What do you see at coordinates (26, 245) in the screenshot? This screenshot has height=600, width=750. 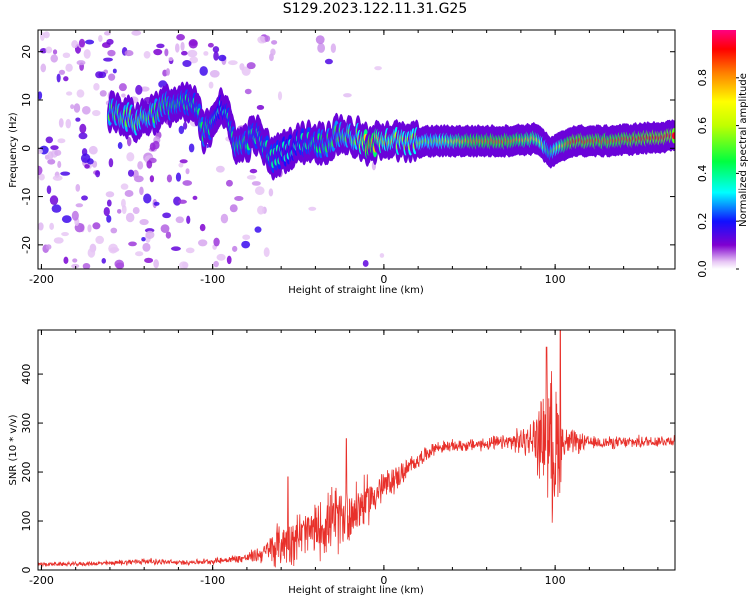 I see `y-tick-label: -20` at bounding box center [26, 245].